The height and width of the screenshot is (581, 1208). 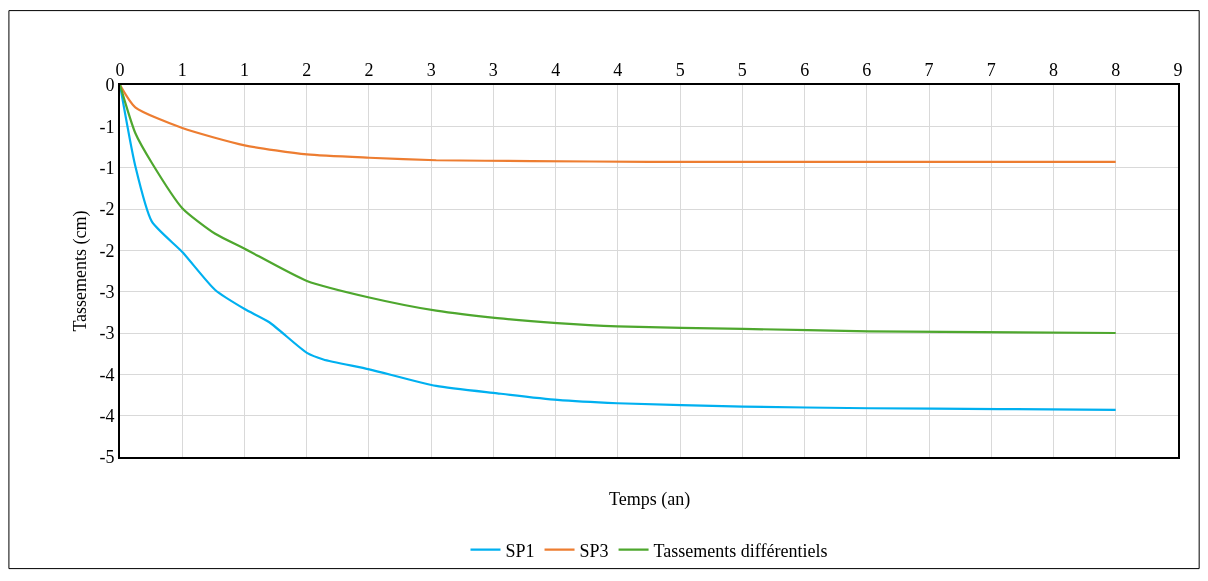 I want to click on y-axis-title: Tassements (cm), so click(x=81, y=271).